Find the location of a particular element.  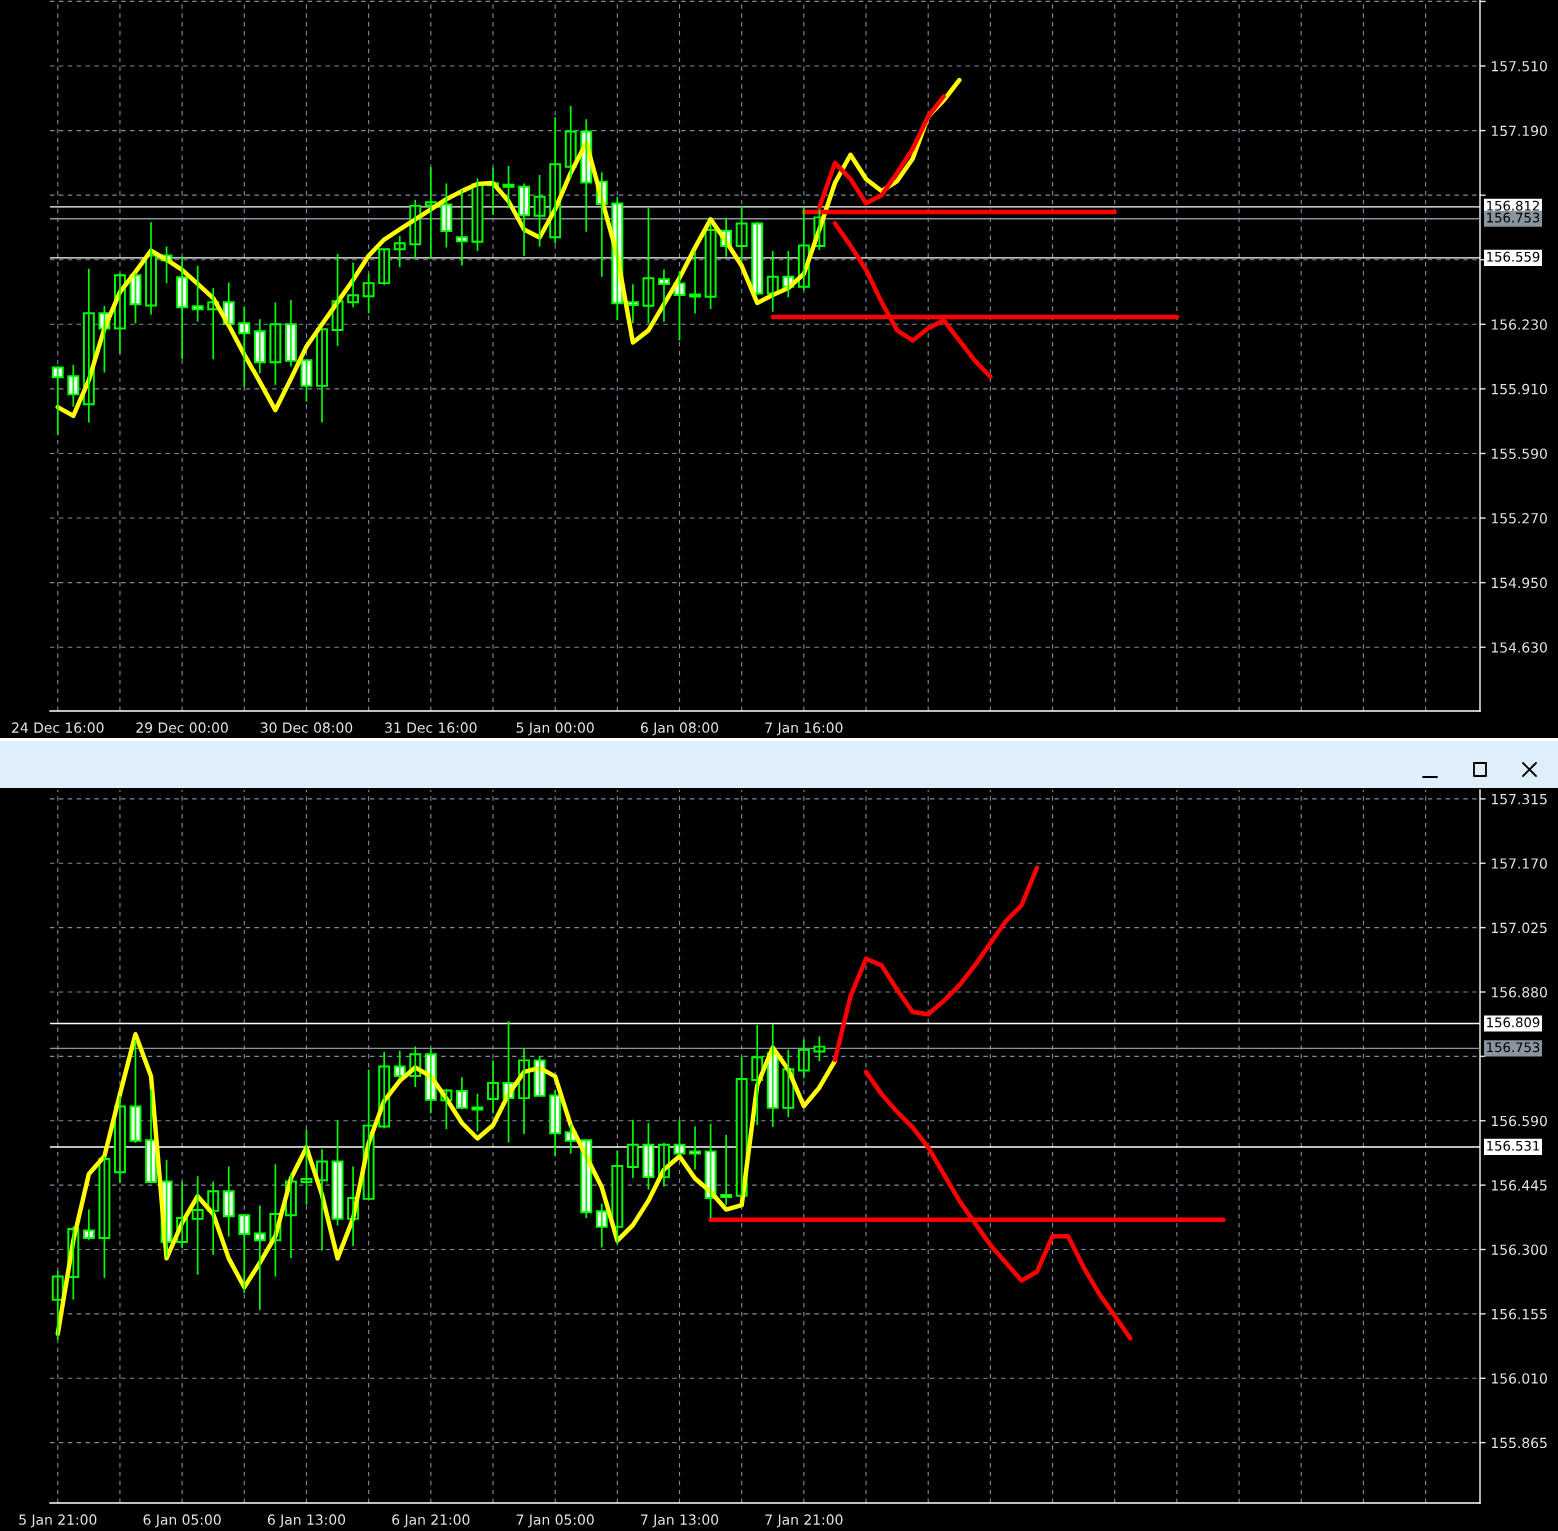

y-tick-label: 154.950 is located at coordinates (1519, 583).